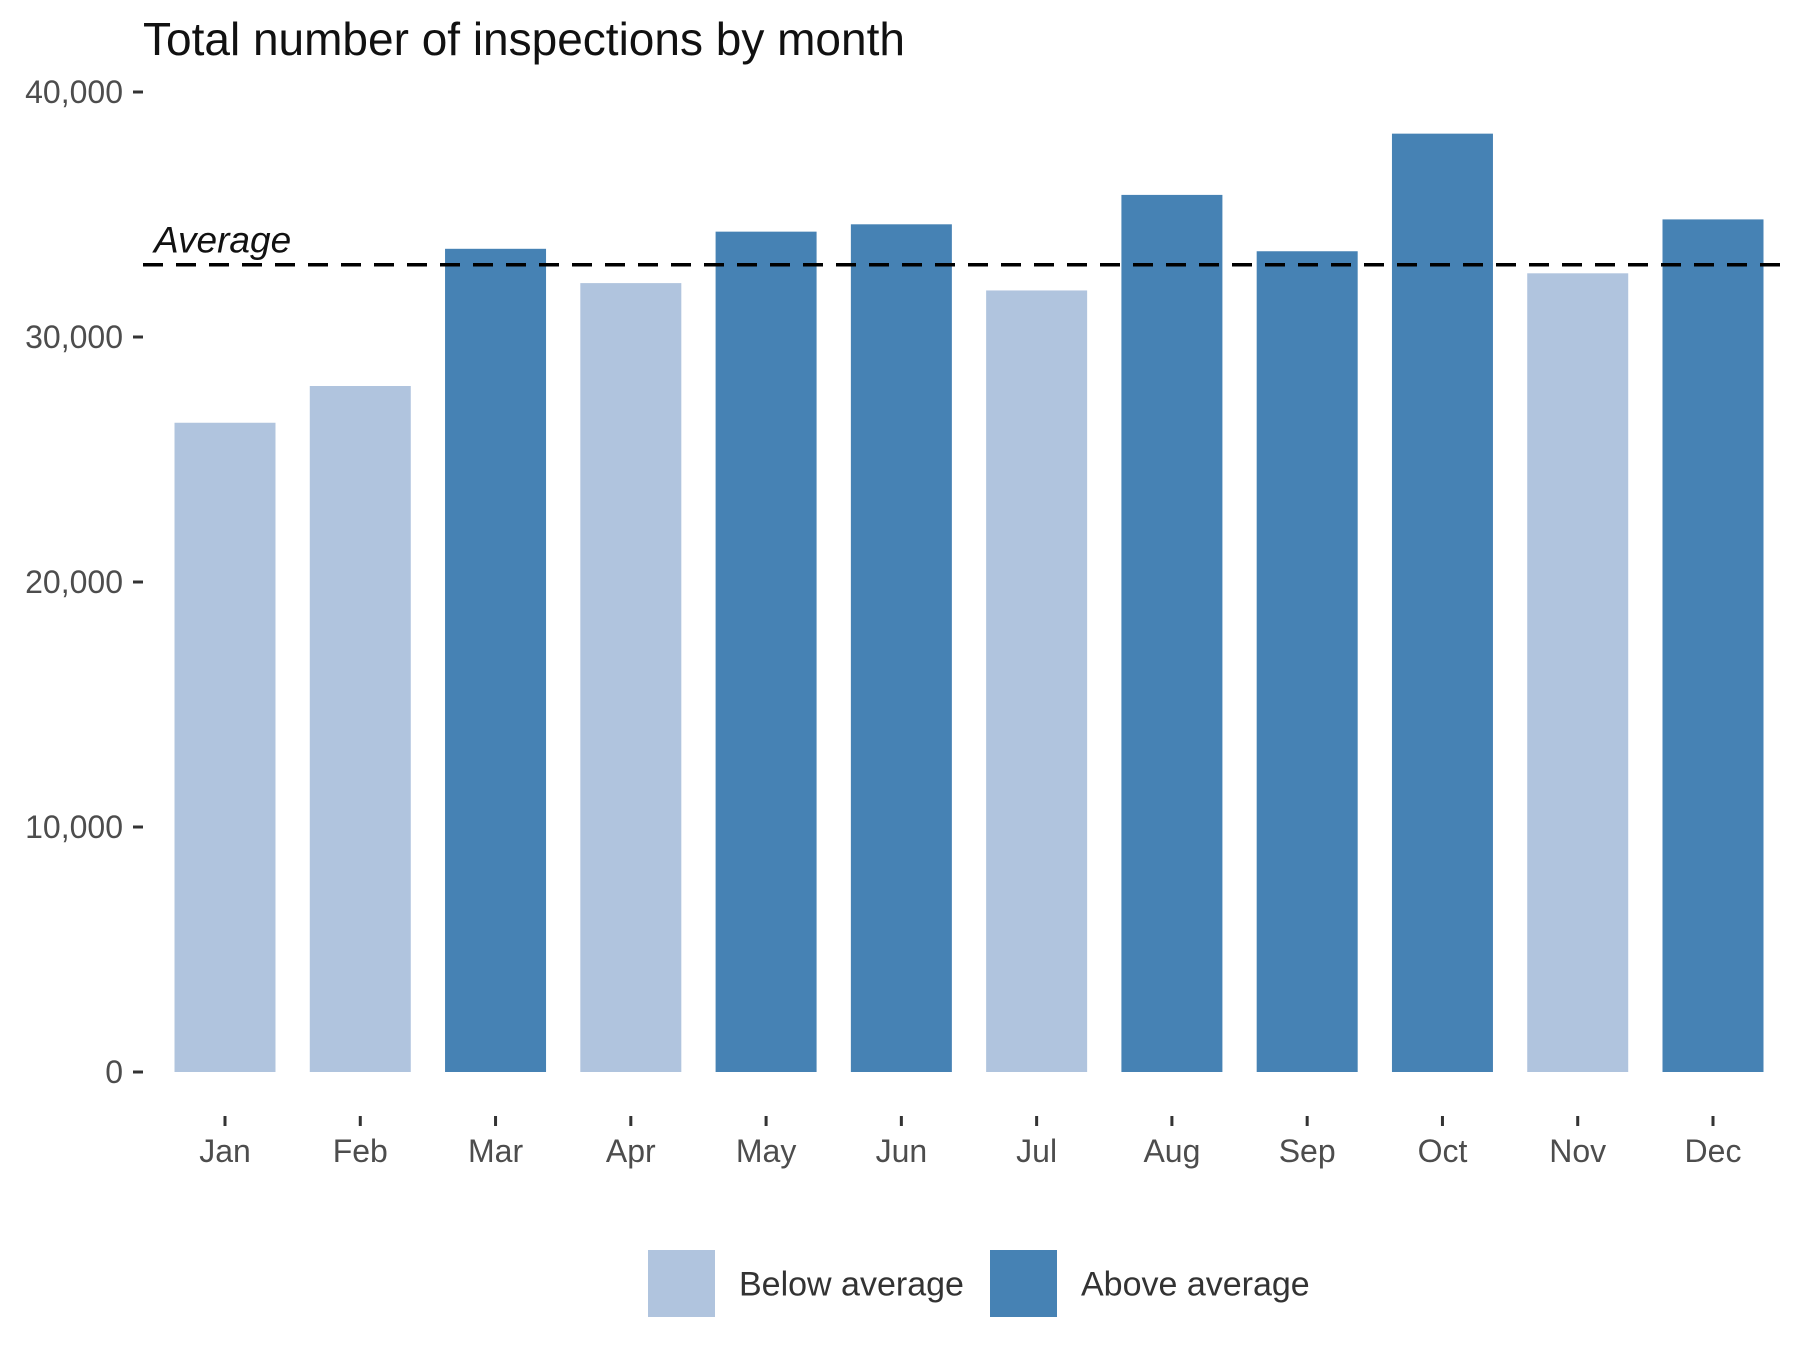  What do you see at coordinates (114, 1072) in the screenshot?
I see `y-tick-label: 0` at bounding box center [114, 1072].